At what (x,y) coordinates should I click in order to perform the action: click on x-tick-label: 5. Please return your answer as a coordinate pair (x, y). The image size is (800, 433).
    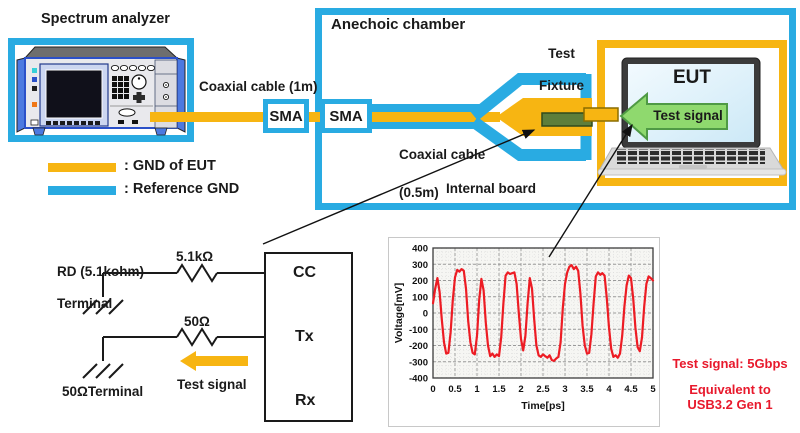
    Looking at the image, I should click on (653, 389).